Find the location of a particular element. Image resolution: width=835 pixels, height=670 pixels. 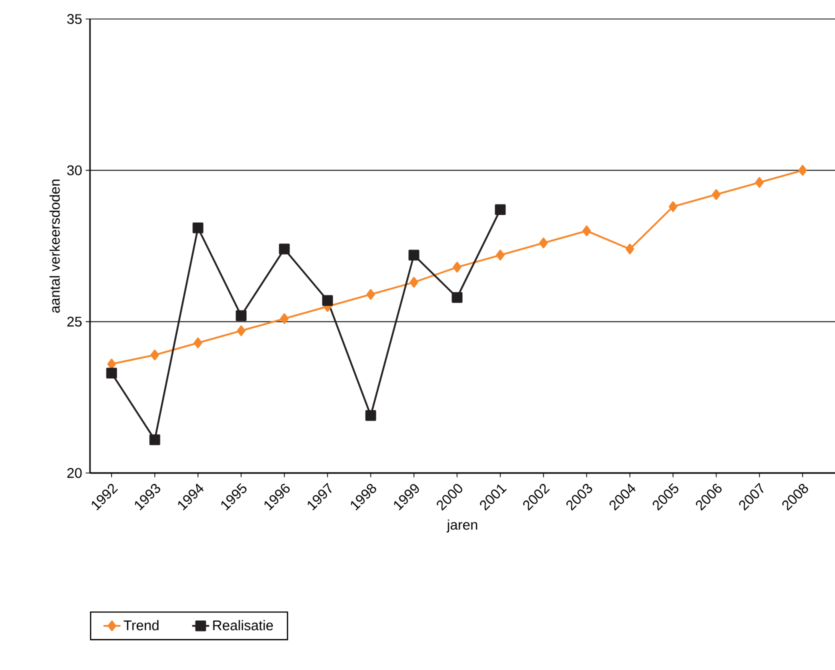

legend-label: Realisatie is located at coordinates (243, 625).